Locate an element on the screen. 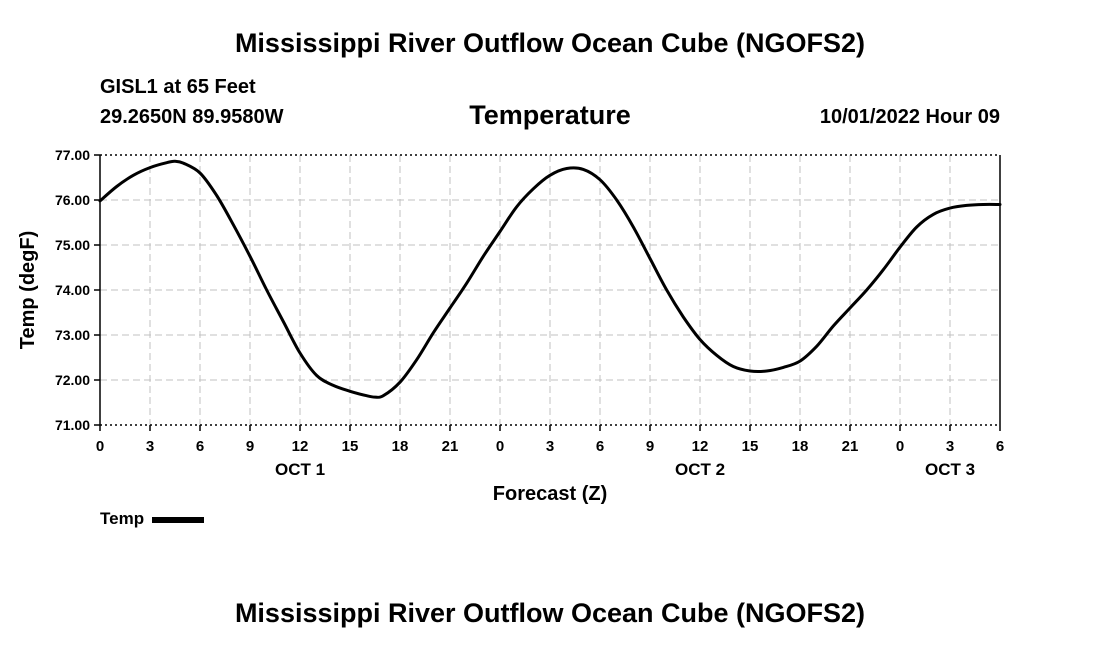 This screenshot has height=650, width=1100. y-axis-title: Temp (degF) is located at coordinates (28, 290).